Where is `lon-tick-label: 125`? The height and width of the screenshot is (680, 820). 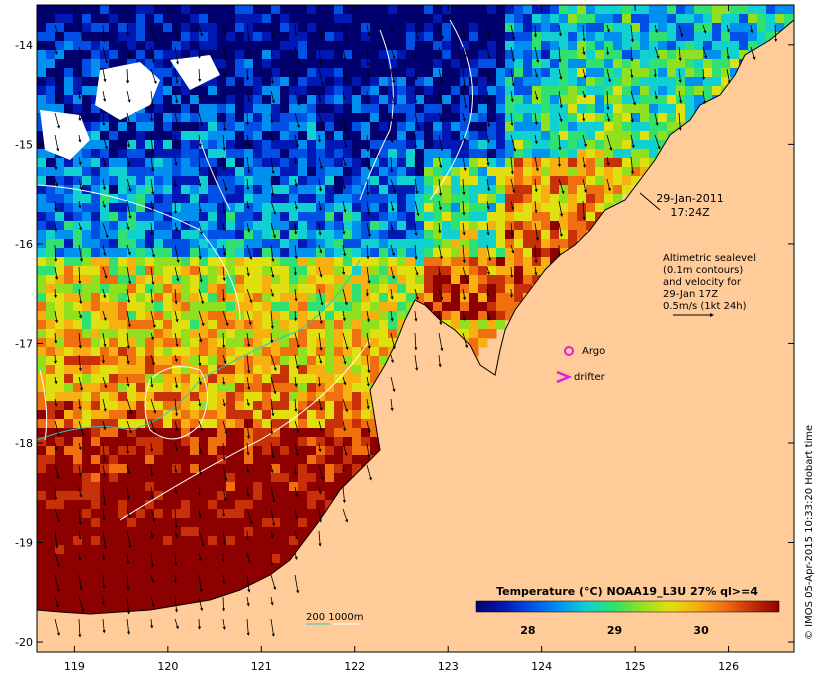
lon-tick-label: 125 is located at coordinates (635, 666).